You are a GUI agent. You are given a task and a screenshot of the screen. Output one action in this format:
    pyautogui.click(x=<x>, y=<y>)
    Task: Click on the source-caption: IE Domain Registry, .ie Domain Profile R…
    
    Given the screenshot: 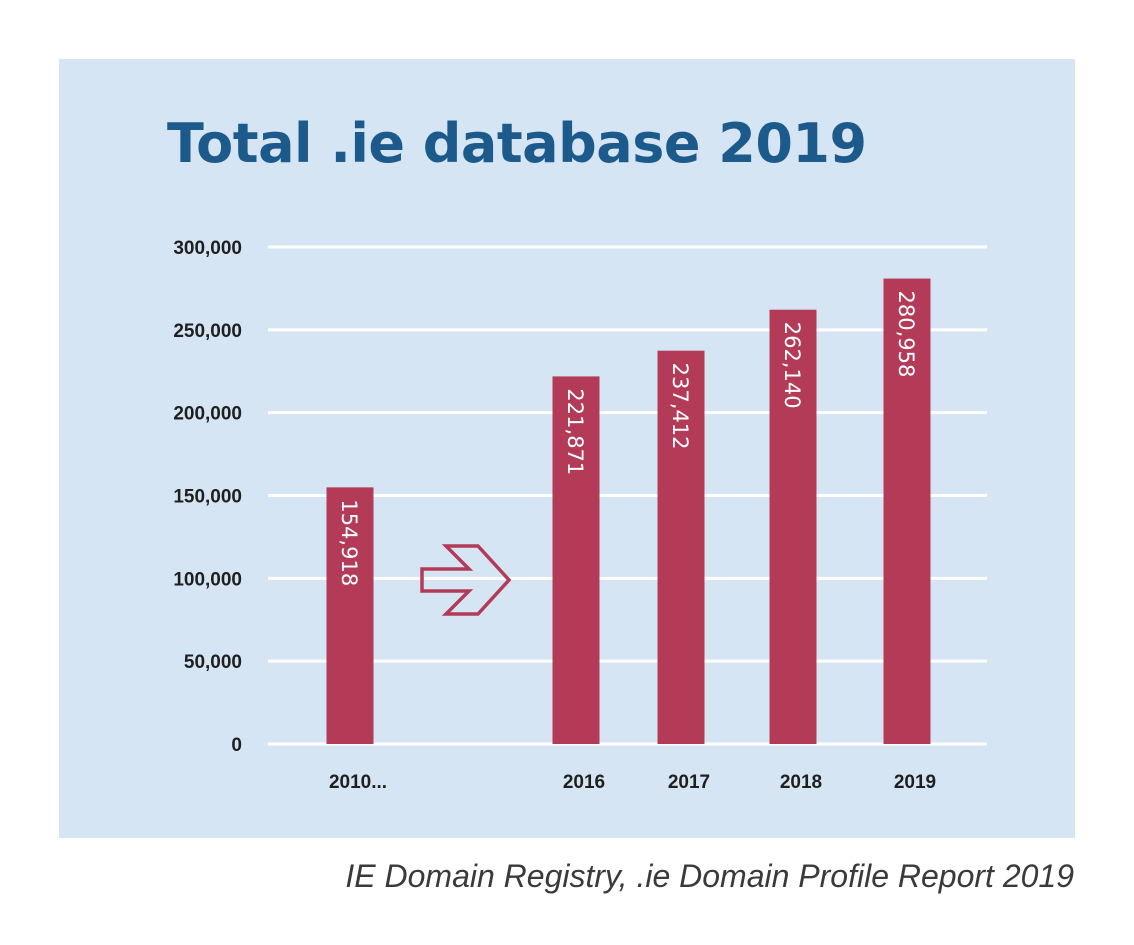 What is the action you would take?
    pyautogui.click(x=709, y=876)
    